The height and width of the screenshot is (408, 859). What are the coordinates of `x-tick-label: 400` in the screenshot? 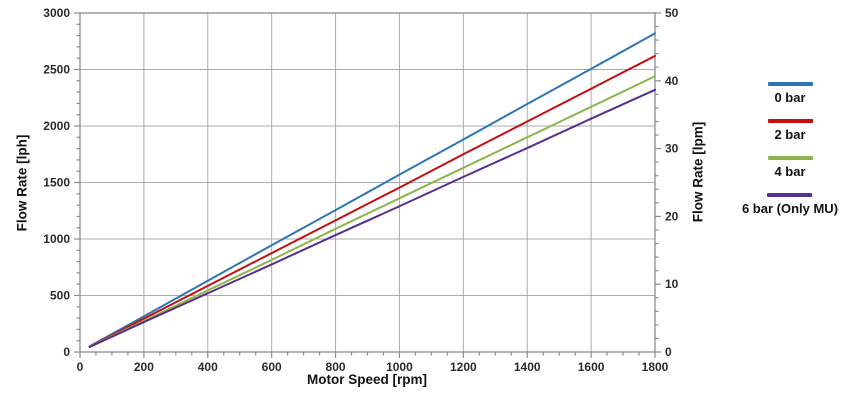 It's located at (208, 367).